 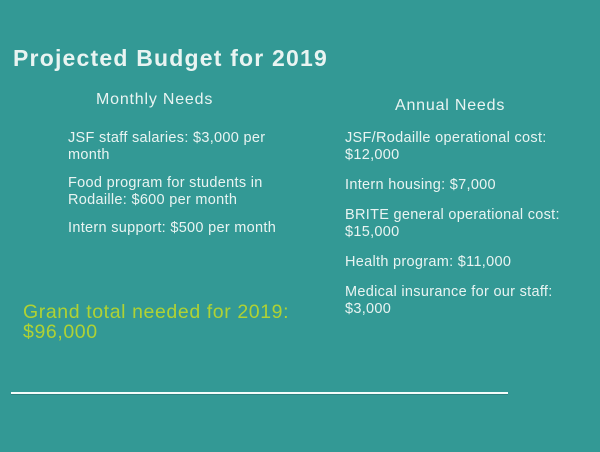 I want to click on monthly-needs-heading: Monthly Needs, so click(x=155, y=99).